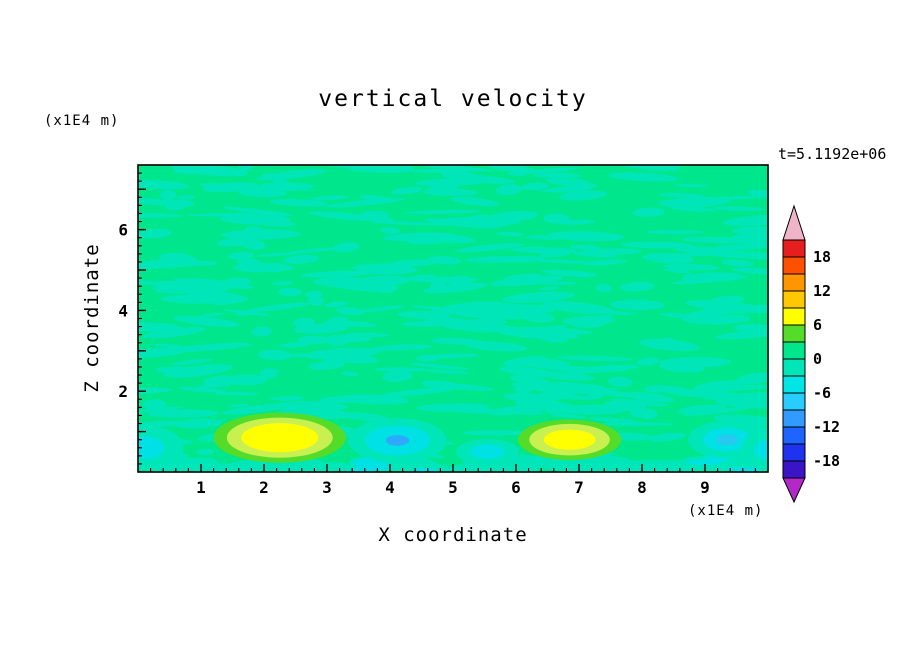 Image resolution: width=904 pixels, height=654 pixels. Describe the element at coordinates (327, 487) in the screenshot. I see `x-tick-label: 3` at that location.